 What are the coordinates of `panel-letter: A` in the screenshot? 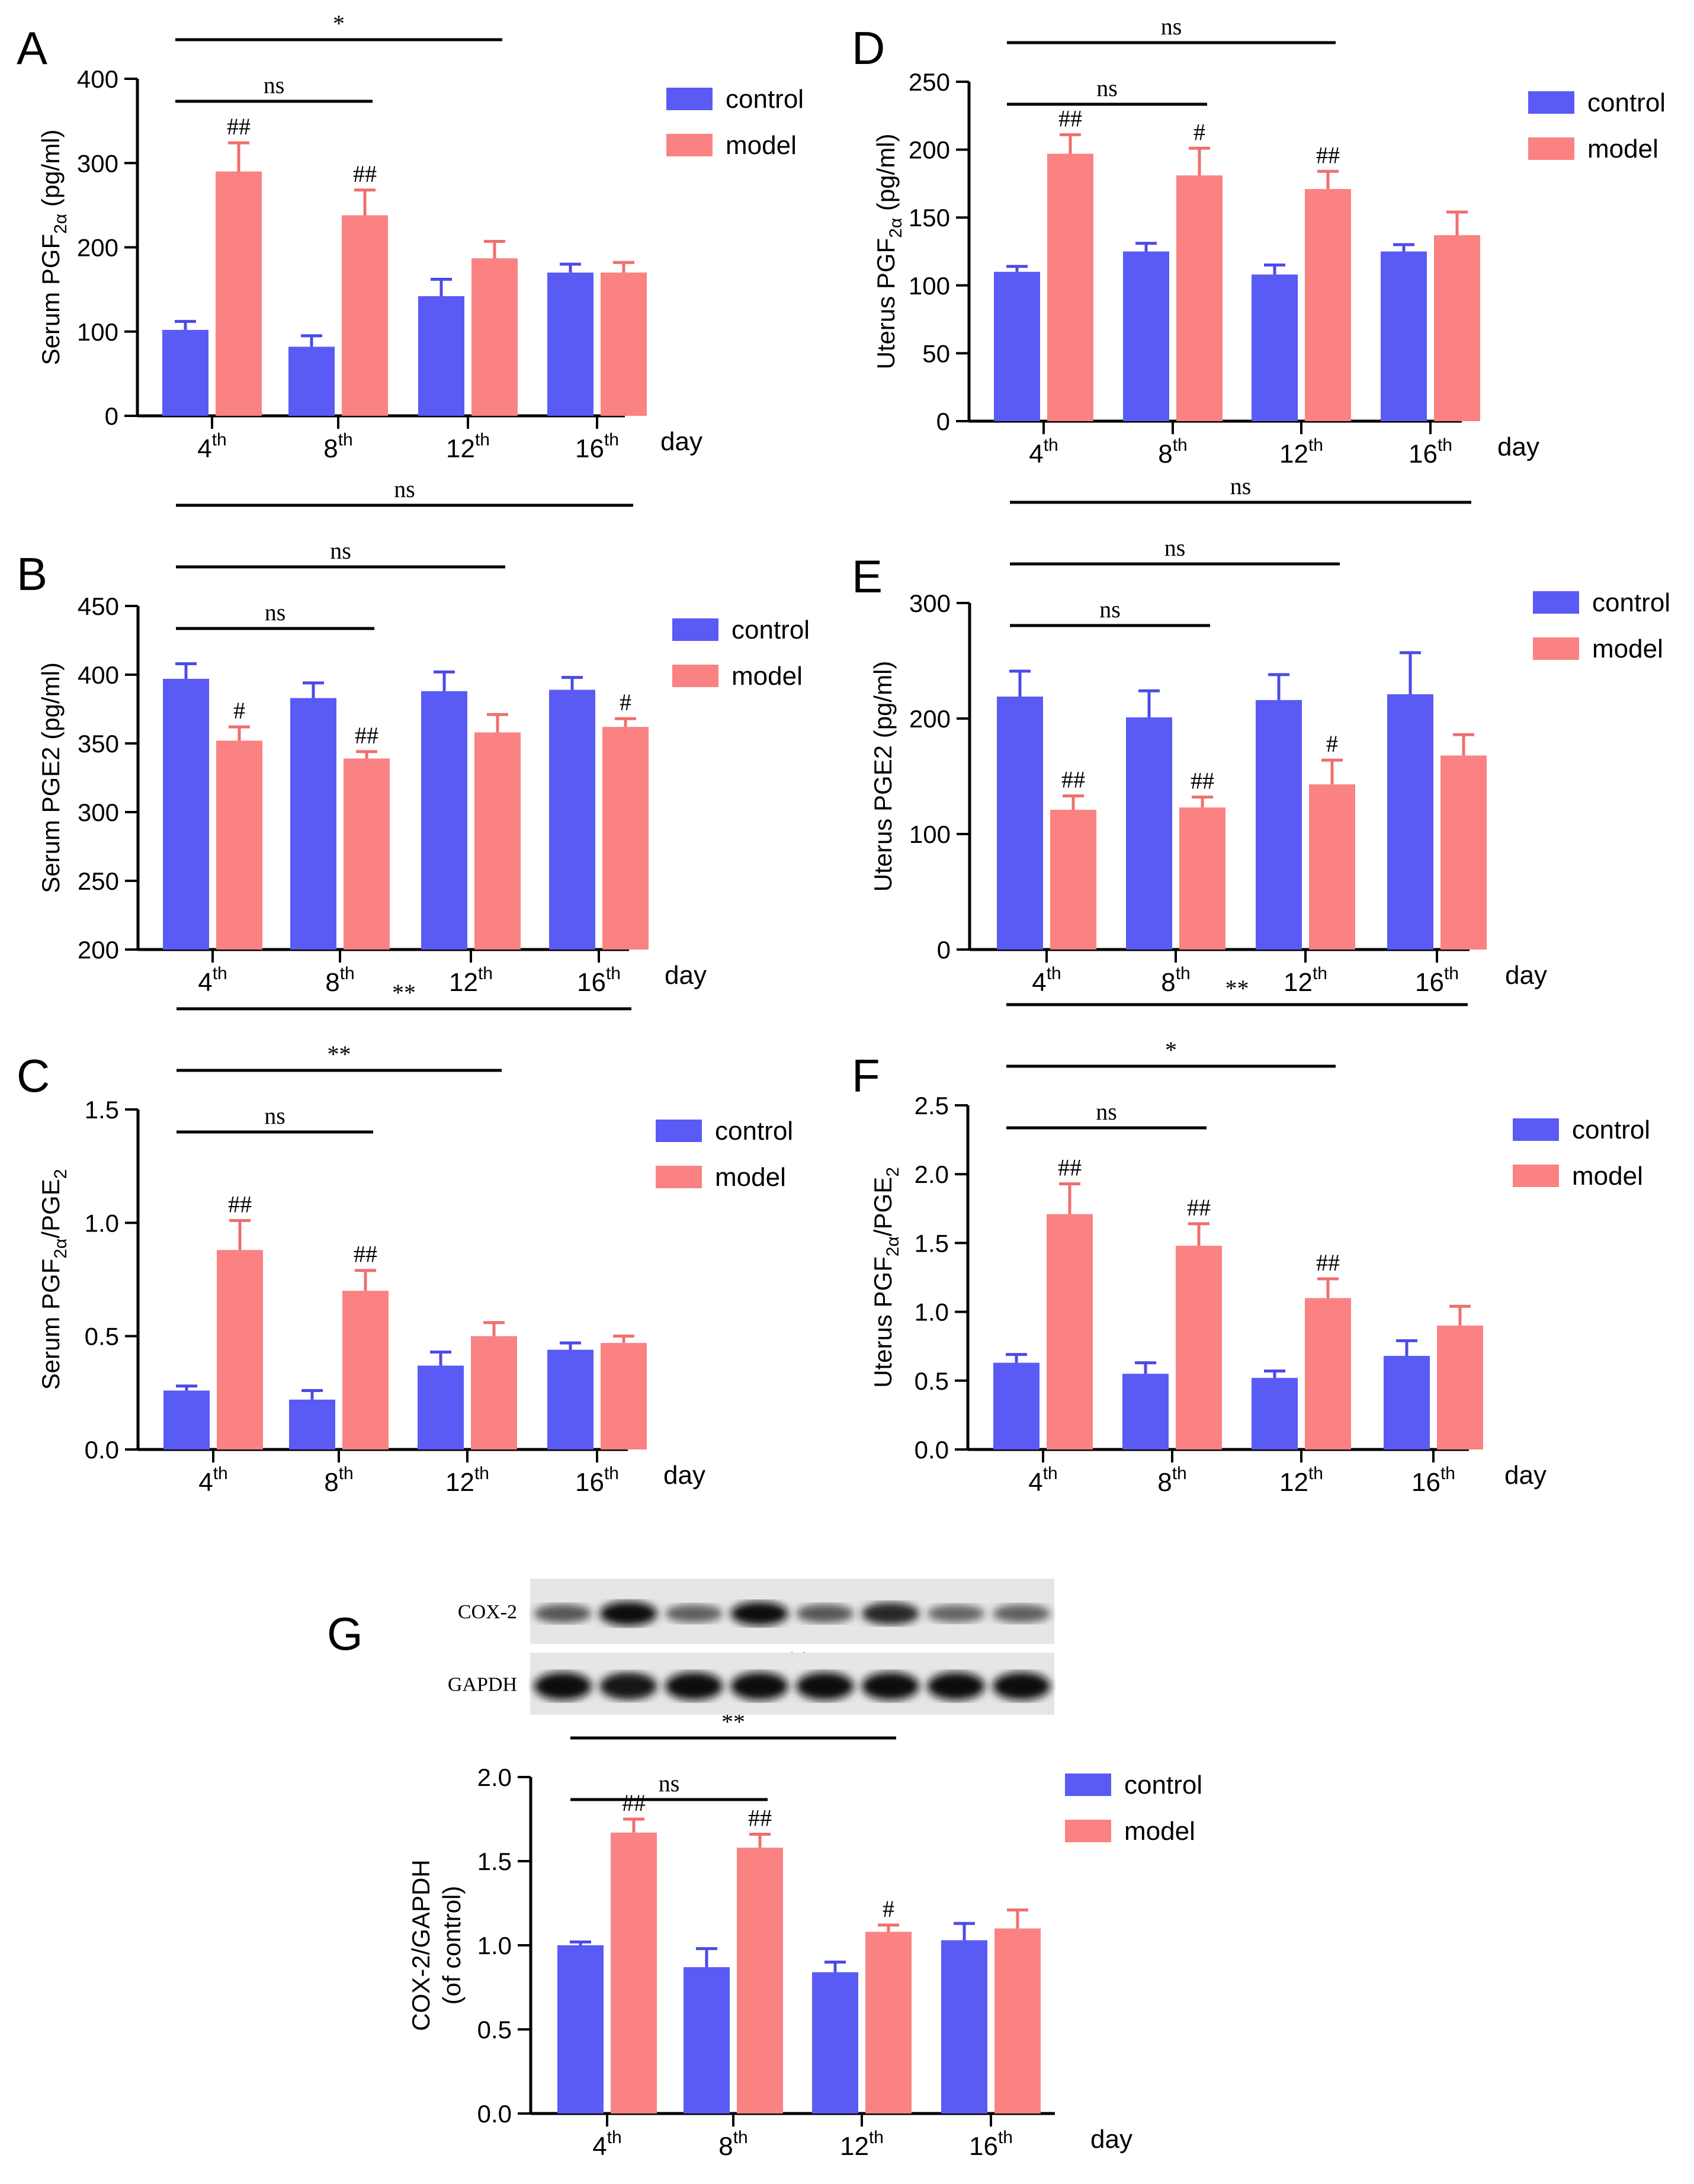 It's located at (32, 48).